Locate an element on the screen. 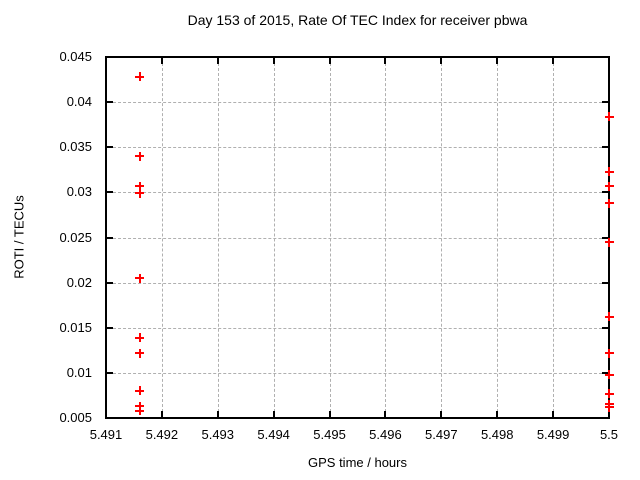  y-tick-label: 0.04 is located at coordinates (79, 102).